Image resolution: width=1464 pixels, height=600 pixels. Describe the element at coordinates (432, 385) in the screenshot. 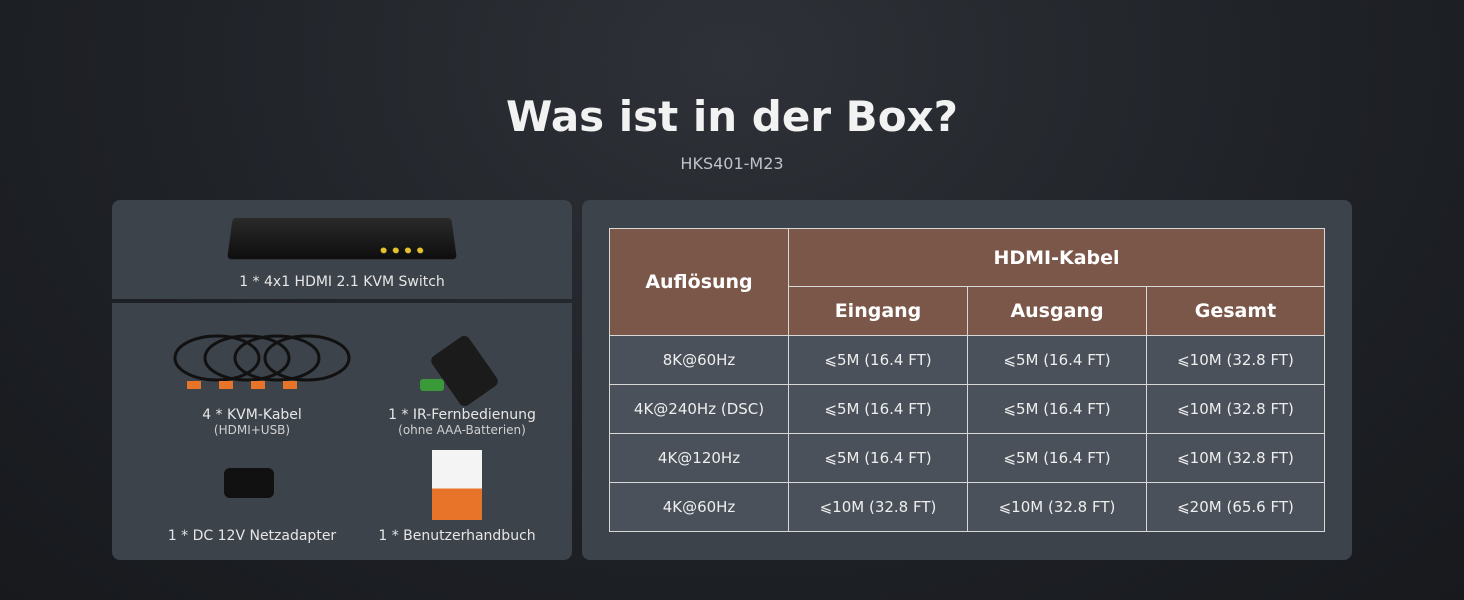

I see `battery-icon` at that location.